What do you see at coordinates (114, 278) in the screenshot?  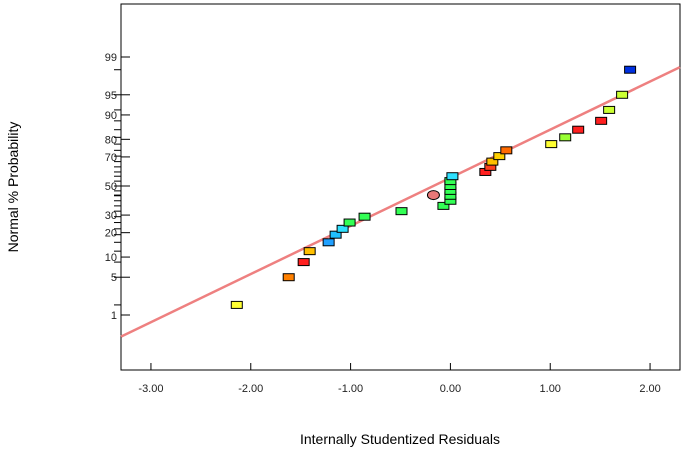 I see `y-tick-label: 5` at bounding box center [114, 278].